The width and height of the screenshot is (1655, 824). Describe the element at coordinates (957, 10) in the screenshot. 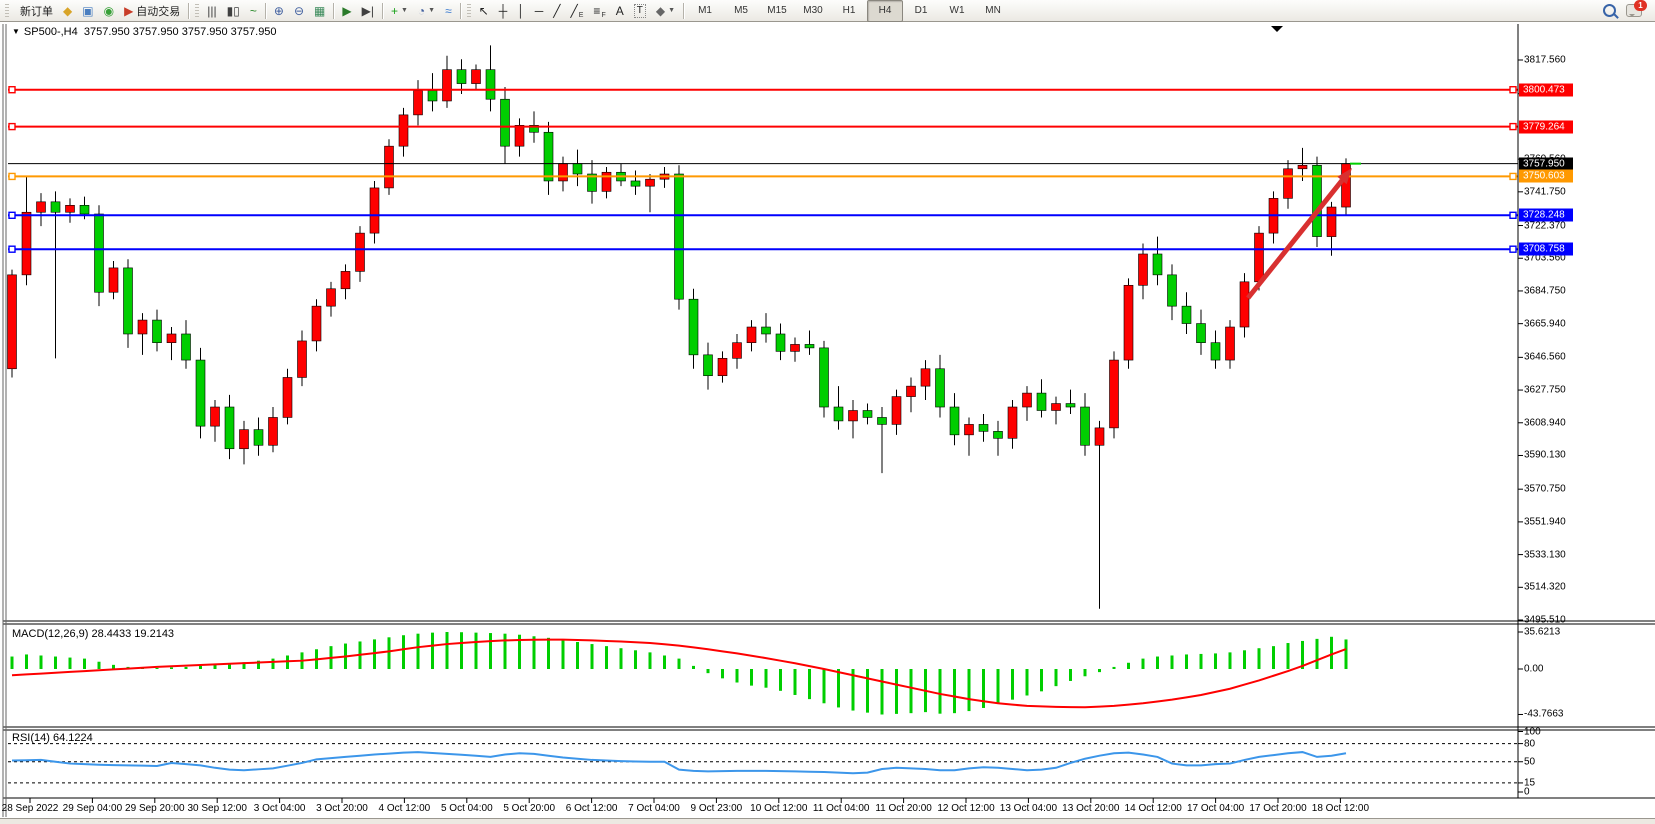

I see `timeframe-w1-button: W1` at that location.